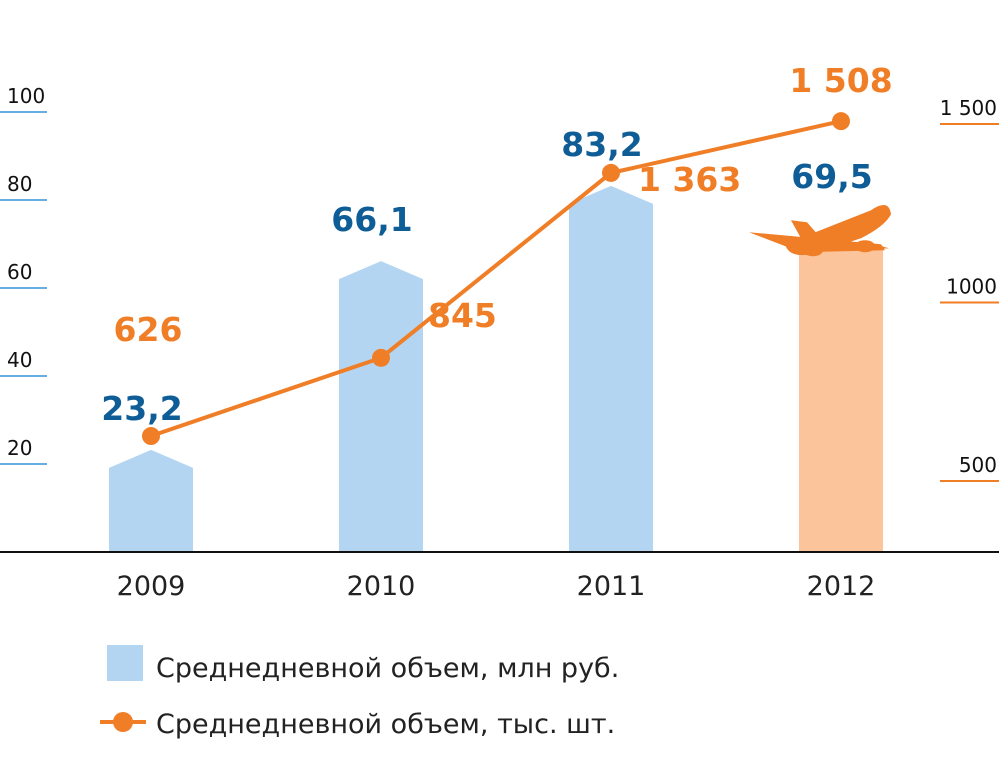 This screenshot has width=999, height=768. What do you see at coordinates (19, 448) in the screenshot?
I see `left-axis-tick-label: 20` at bounding box center [19, 448].